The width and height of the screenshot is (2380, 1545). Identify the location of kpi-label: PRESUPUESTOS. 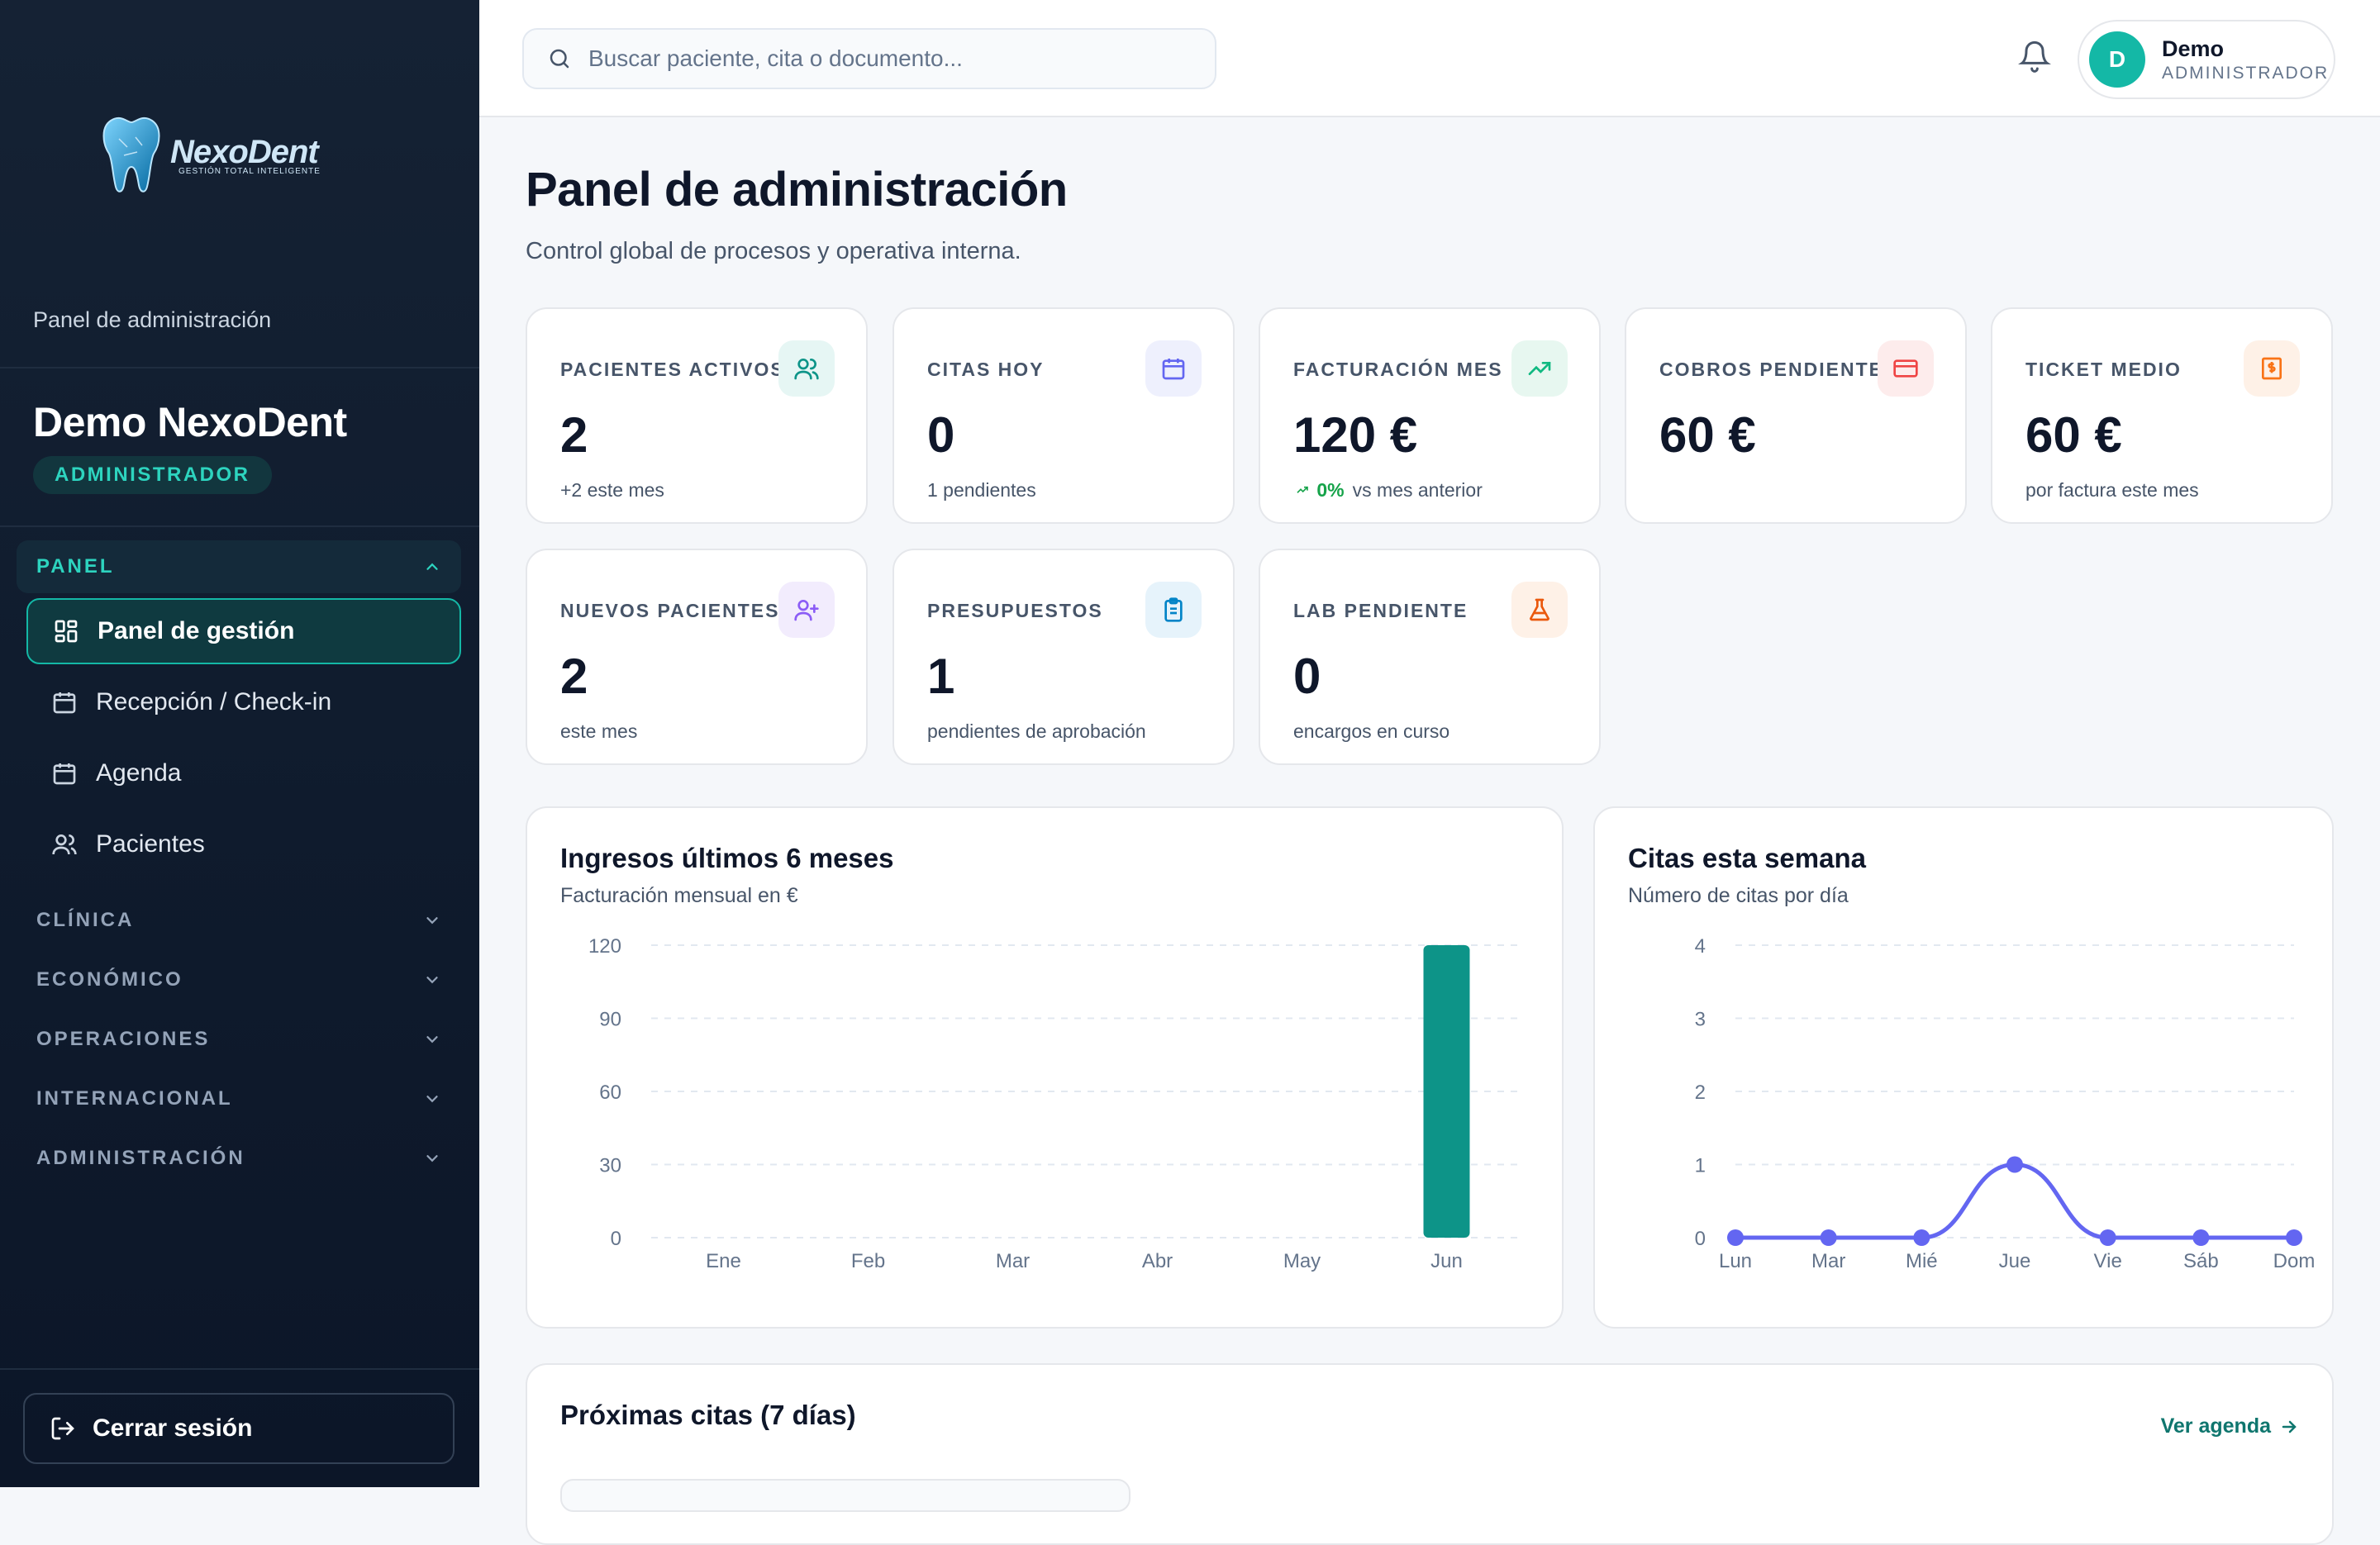
(1015, 610).